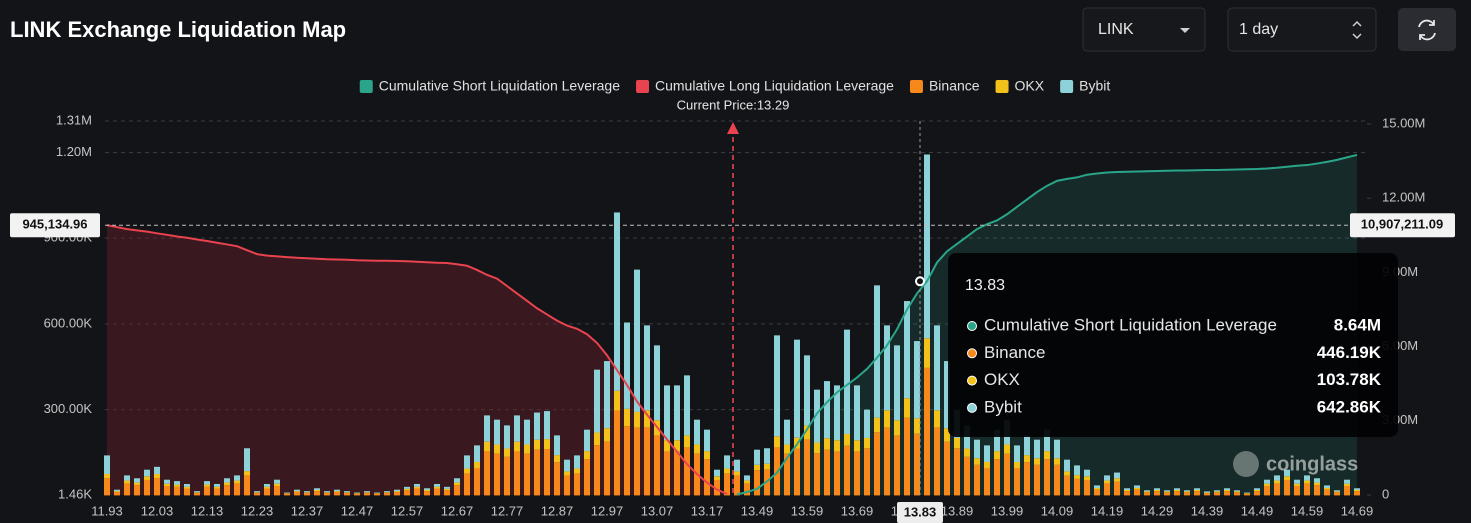  Describe the element at coordinates (1130, 324) in the screenshot. I see `tooltip-series-name: Cumulative Short Liquidation Leverage` at that location.